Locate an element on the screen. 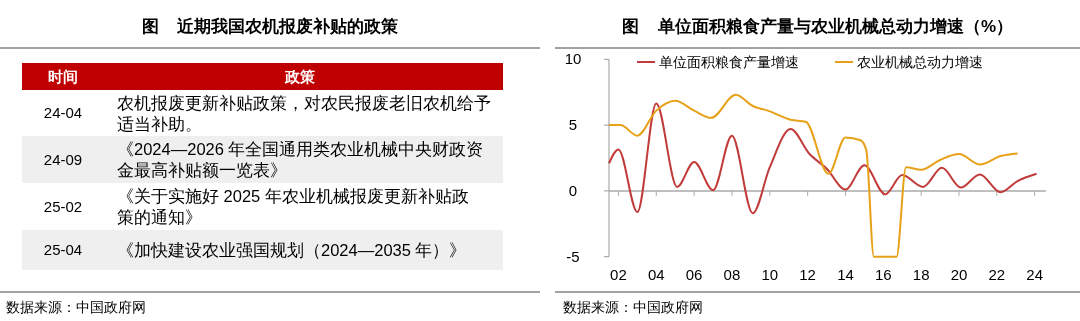  x-tick-label: 22 is located at coordinates (997, 274).